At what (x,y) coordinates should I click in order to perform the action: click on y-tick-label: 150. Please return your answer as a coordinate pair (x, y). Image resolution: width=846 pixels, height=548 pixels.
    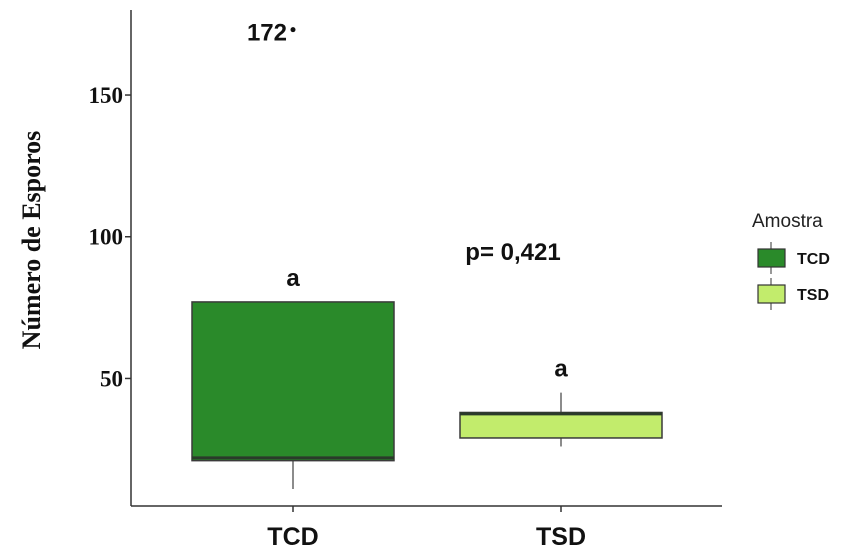
    Looking at the image, I should click on (106, 95).